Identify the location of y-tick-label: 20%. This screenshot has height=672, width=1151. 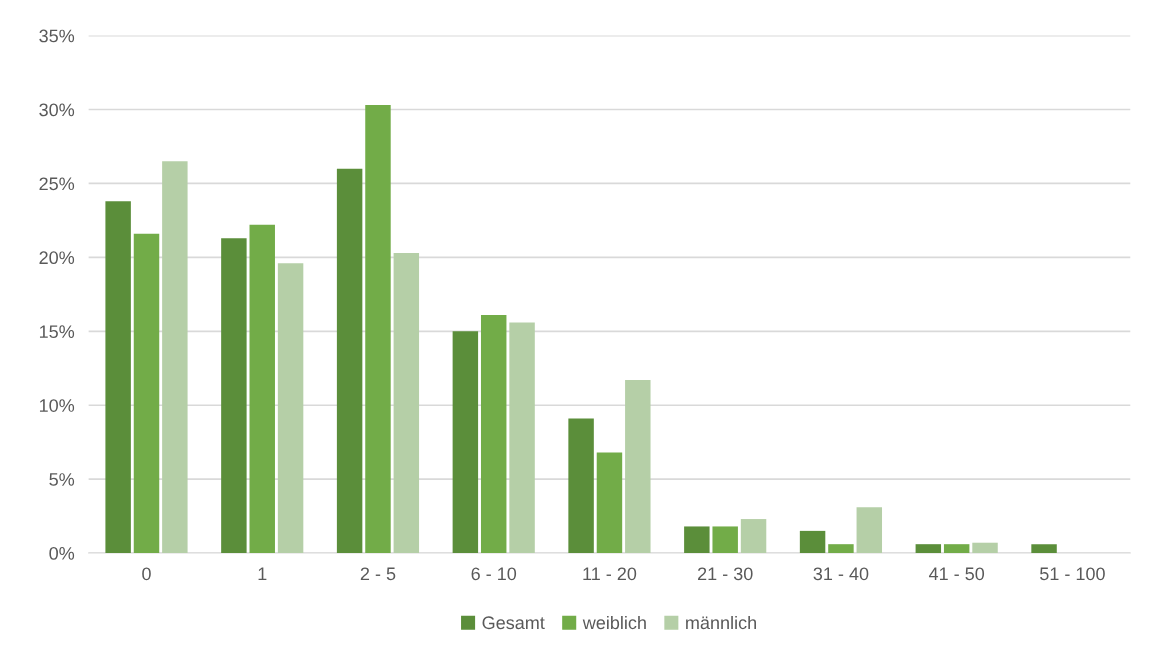
(57, 258).